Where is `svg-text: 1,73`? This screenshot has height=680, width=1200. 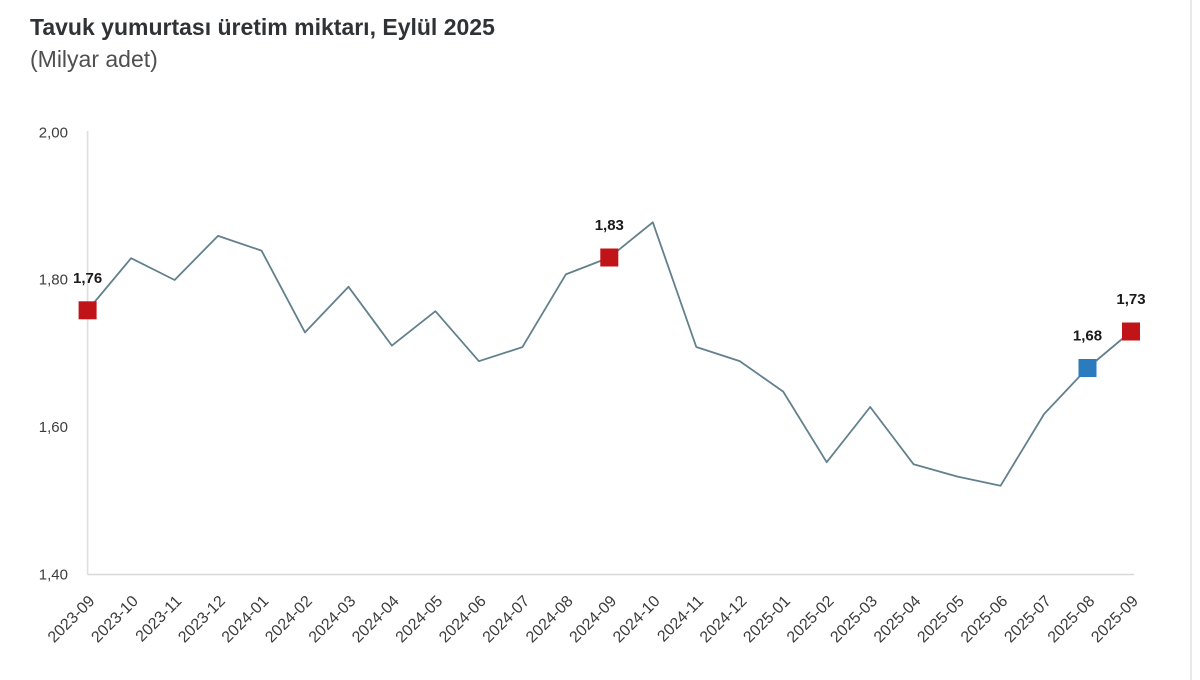 svg-text: 1,73 is located at coordinates (1130, 299).